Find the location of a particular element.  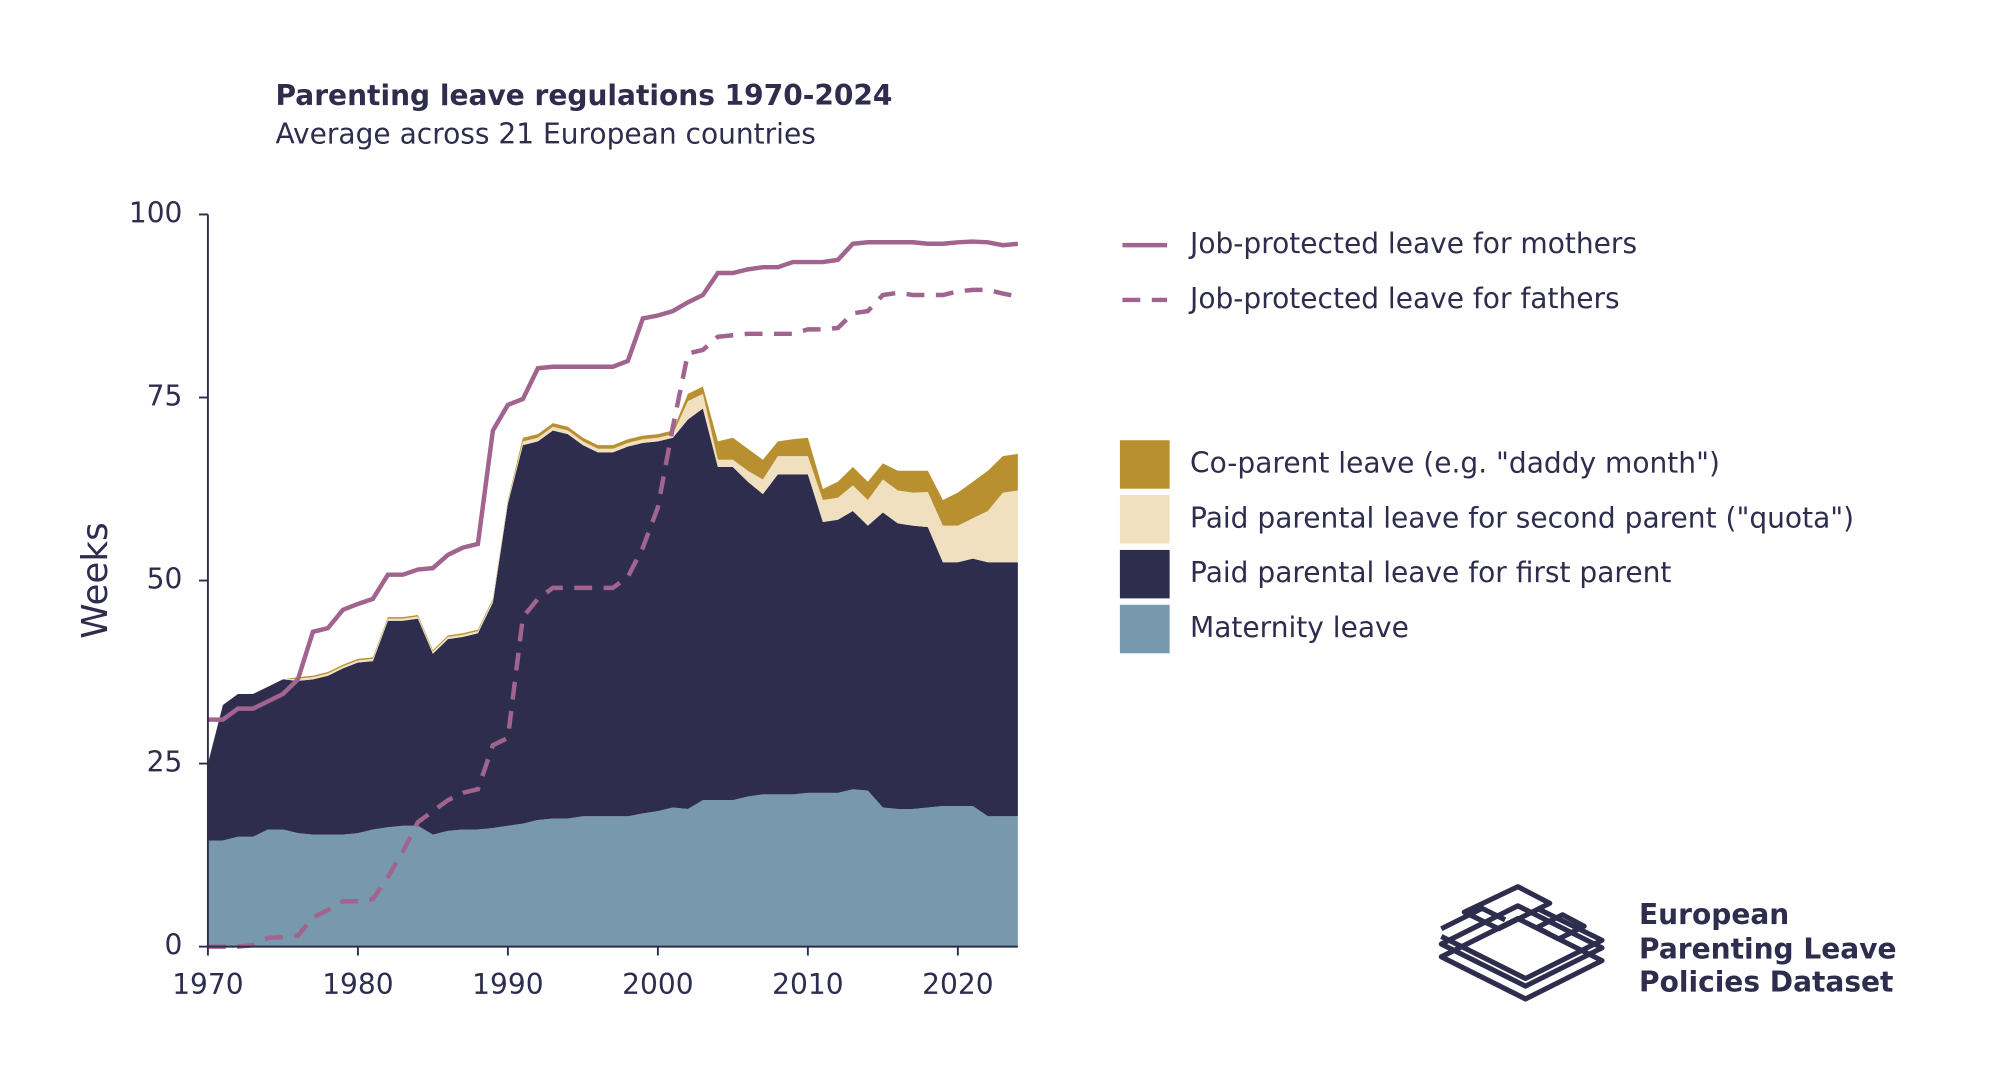

y-axis-label: Weeks is located at coordinates (95, 580).